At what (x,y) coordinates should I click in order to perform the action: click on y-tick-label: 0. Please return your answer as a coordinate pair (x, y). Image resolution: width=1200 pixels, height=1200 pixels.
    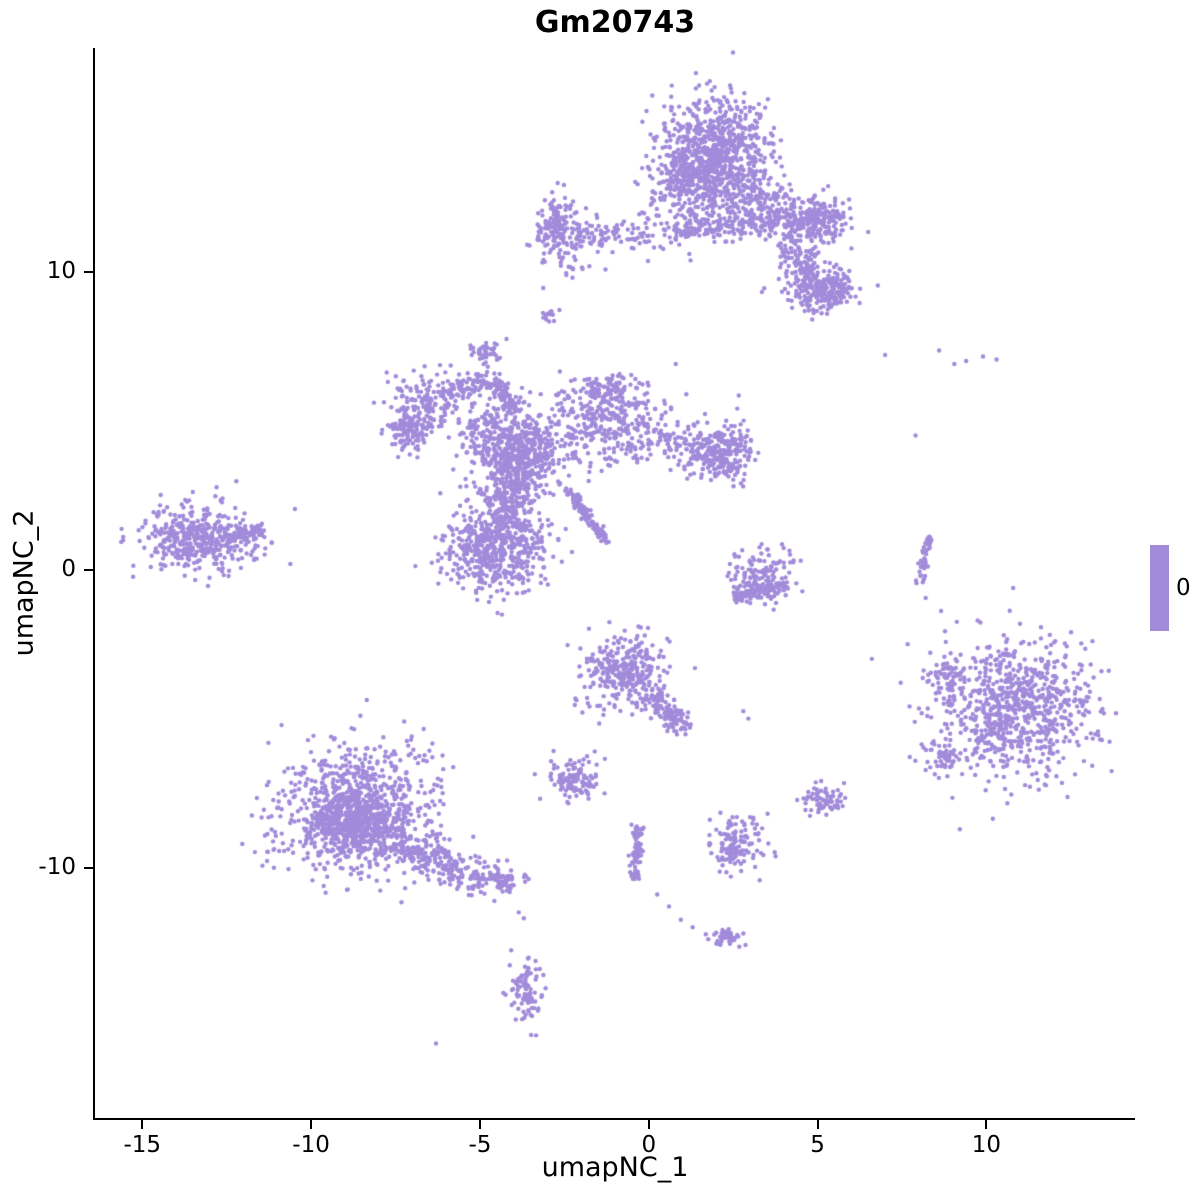
    Looking at the image, I should click on (68, 568).